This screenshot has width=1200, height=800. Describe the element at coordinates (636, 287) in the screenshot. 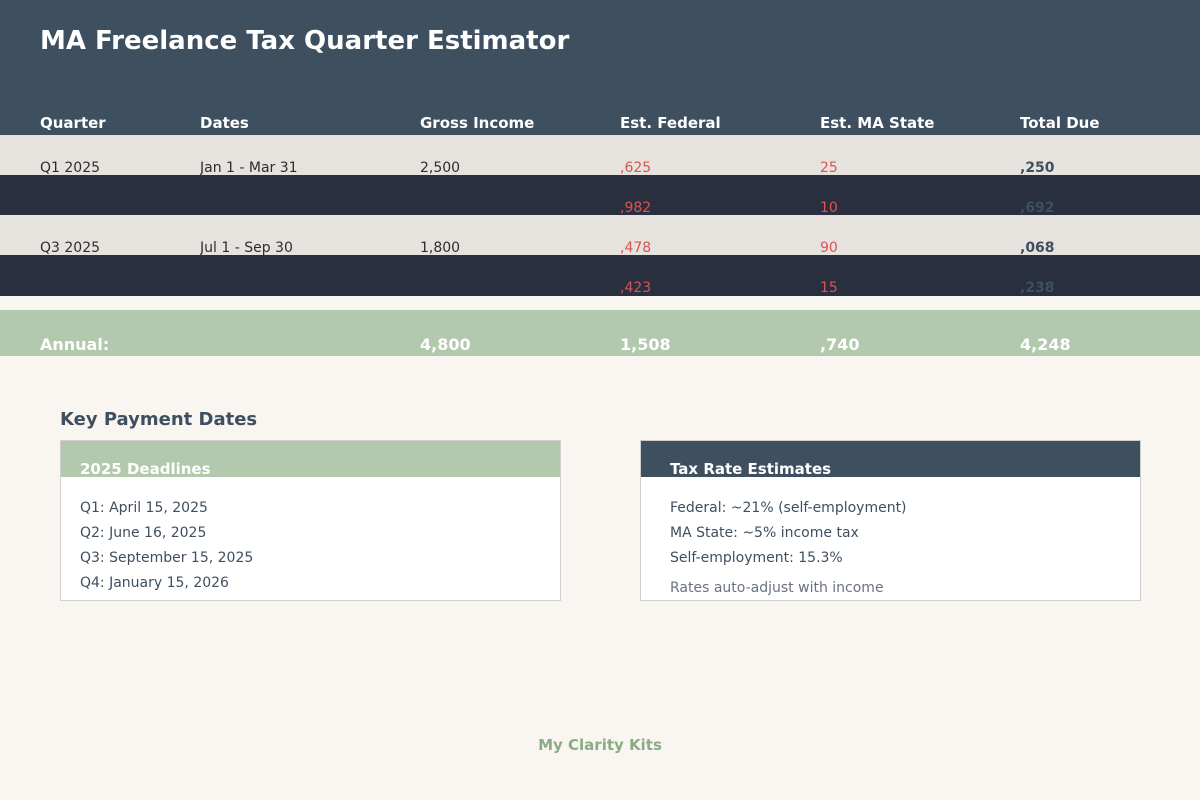

I see `federal-cell: ,423` at that location.